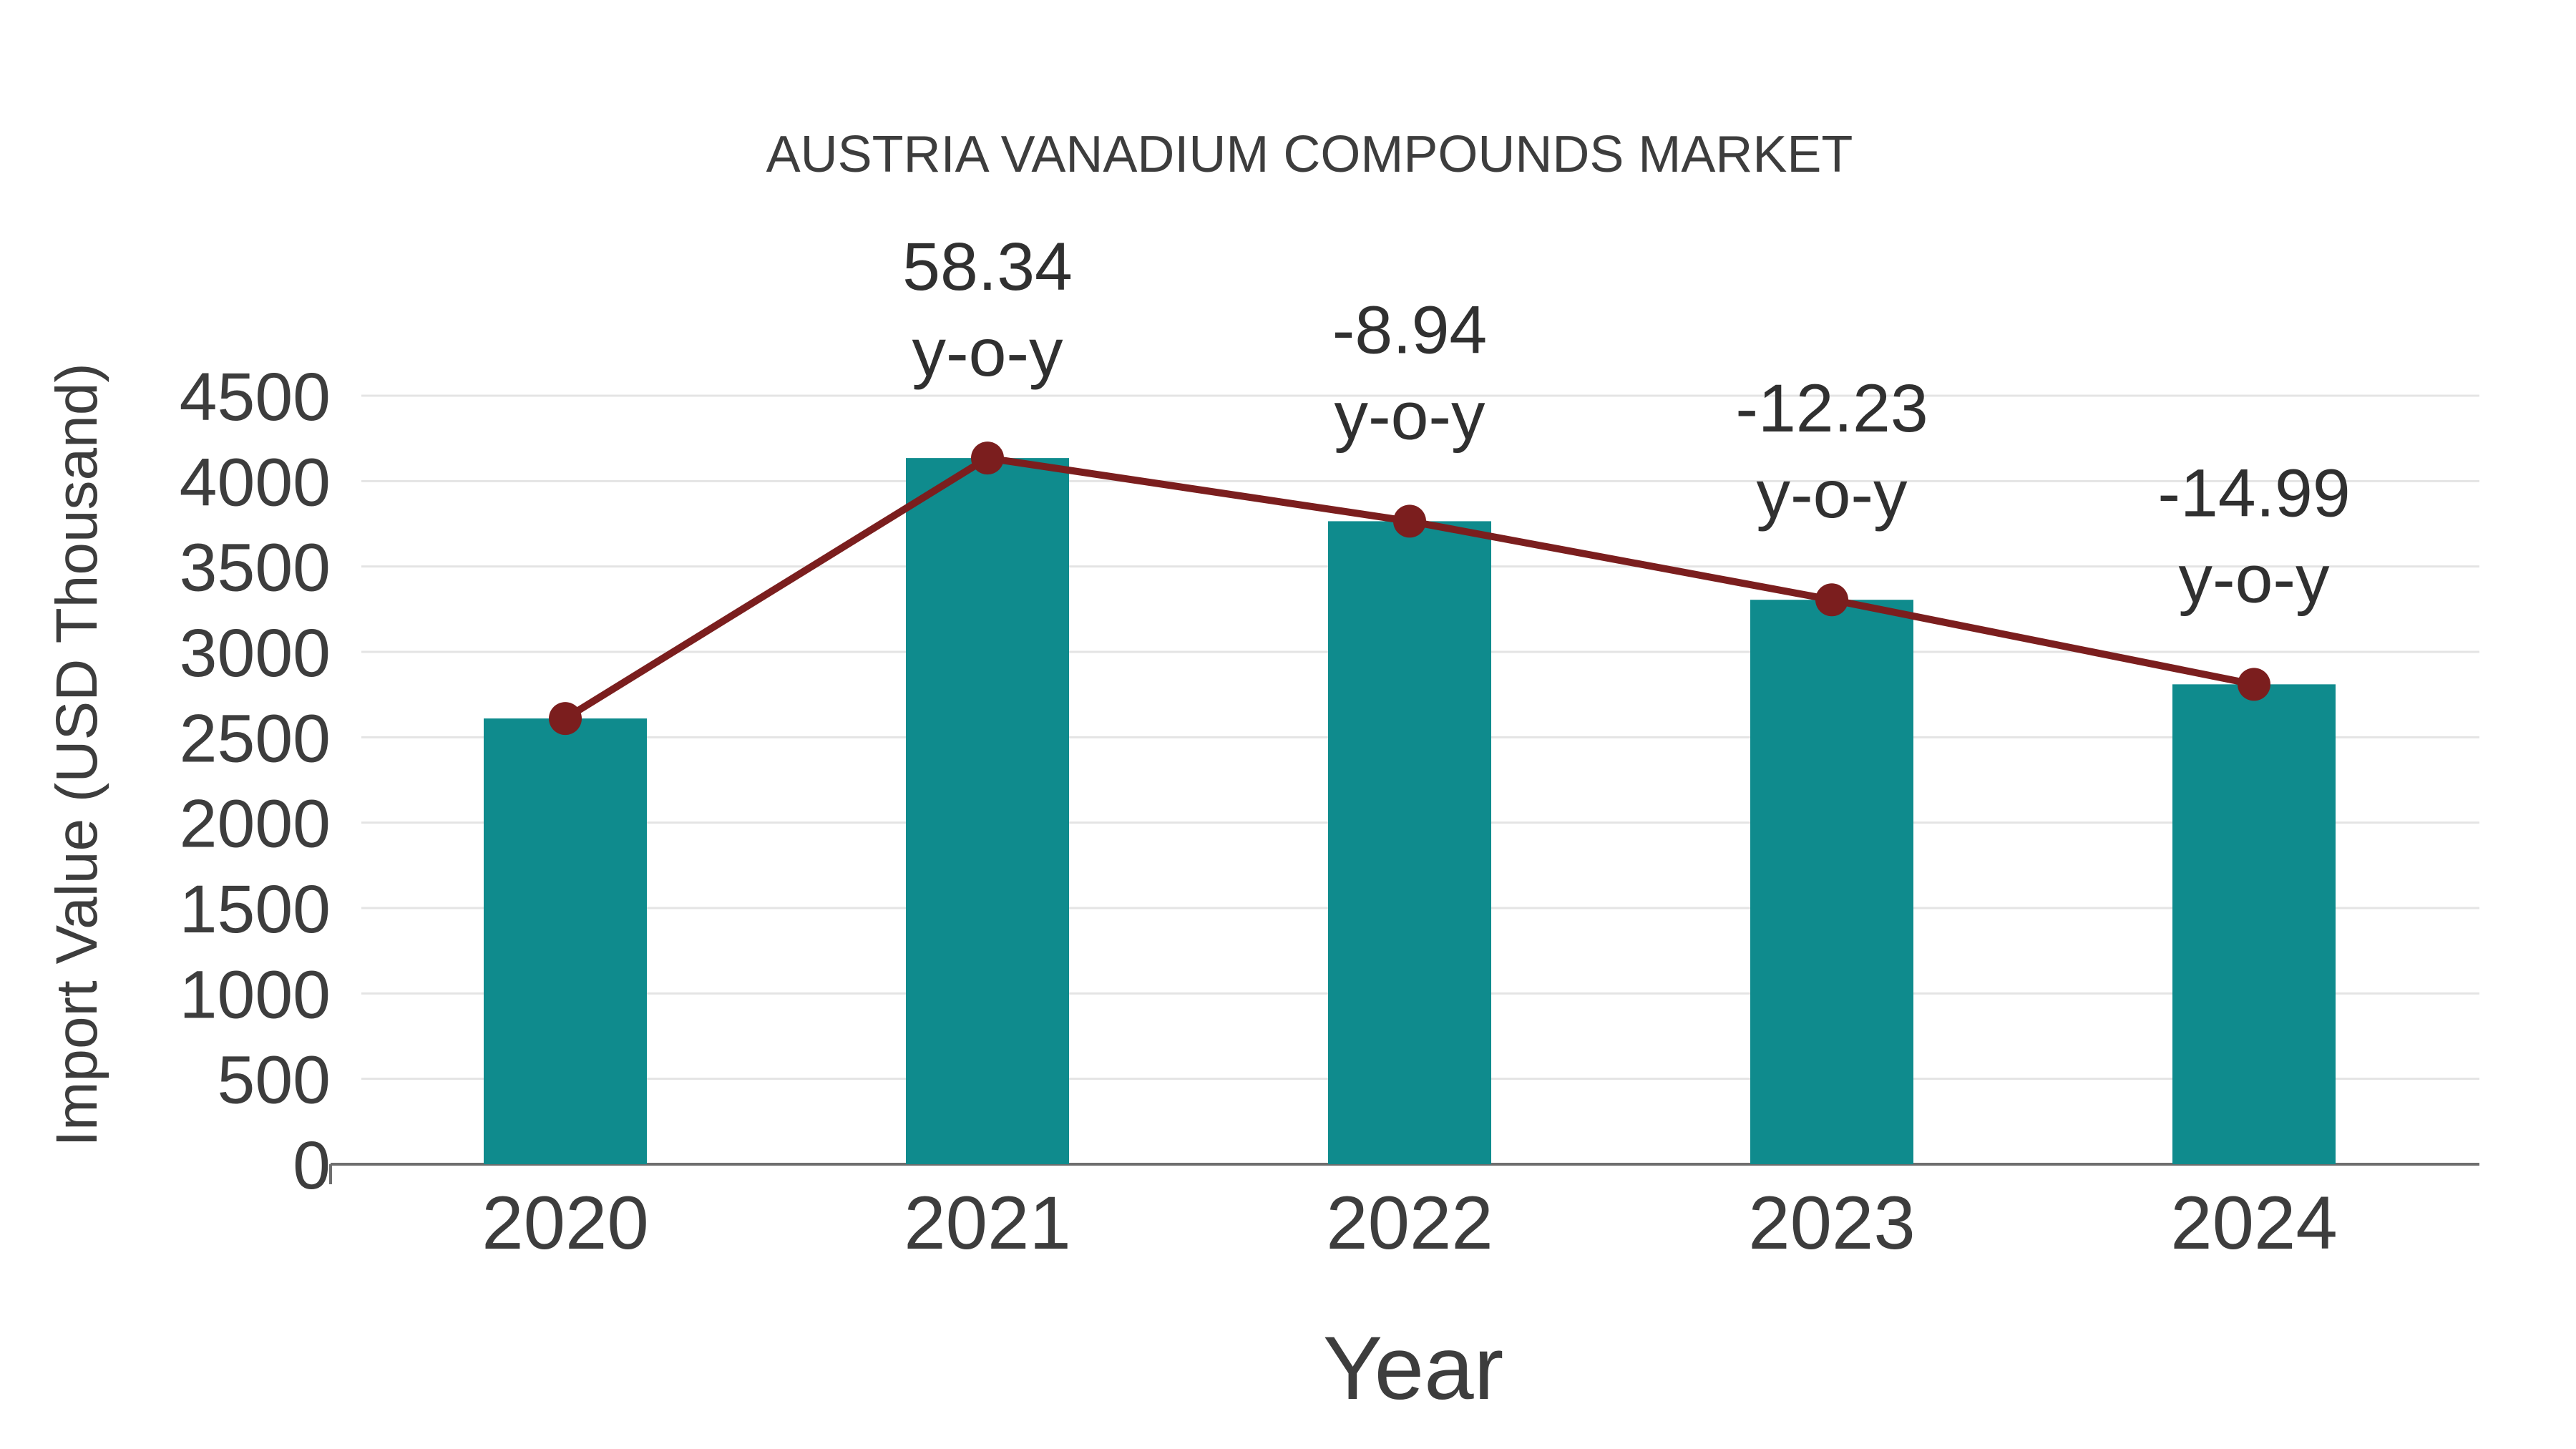 This screenshot has height=1449, width=2576. I want to click on x-tick-label: 2022, so click(1409, 1223).